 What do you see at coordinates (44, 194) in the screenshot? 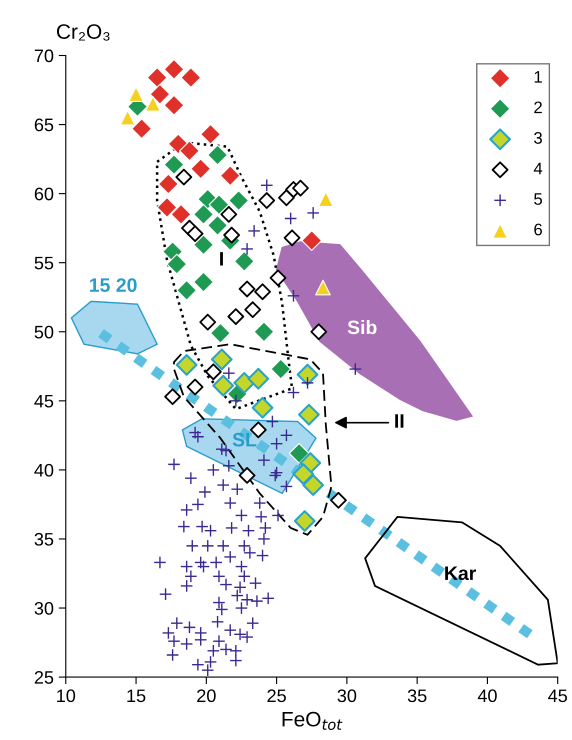
I see `y-tick-label: 60` at bounding box center [44, 194].